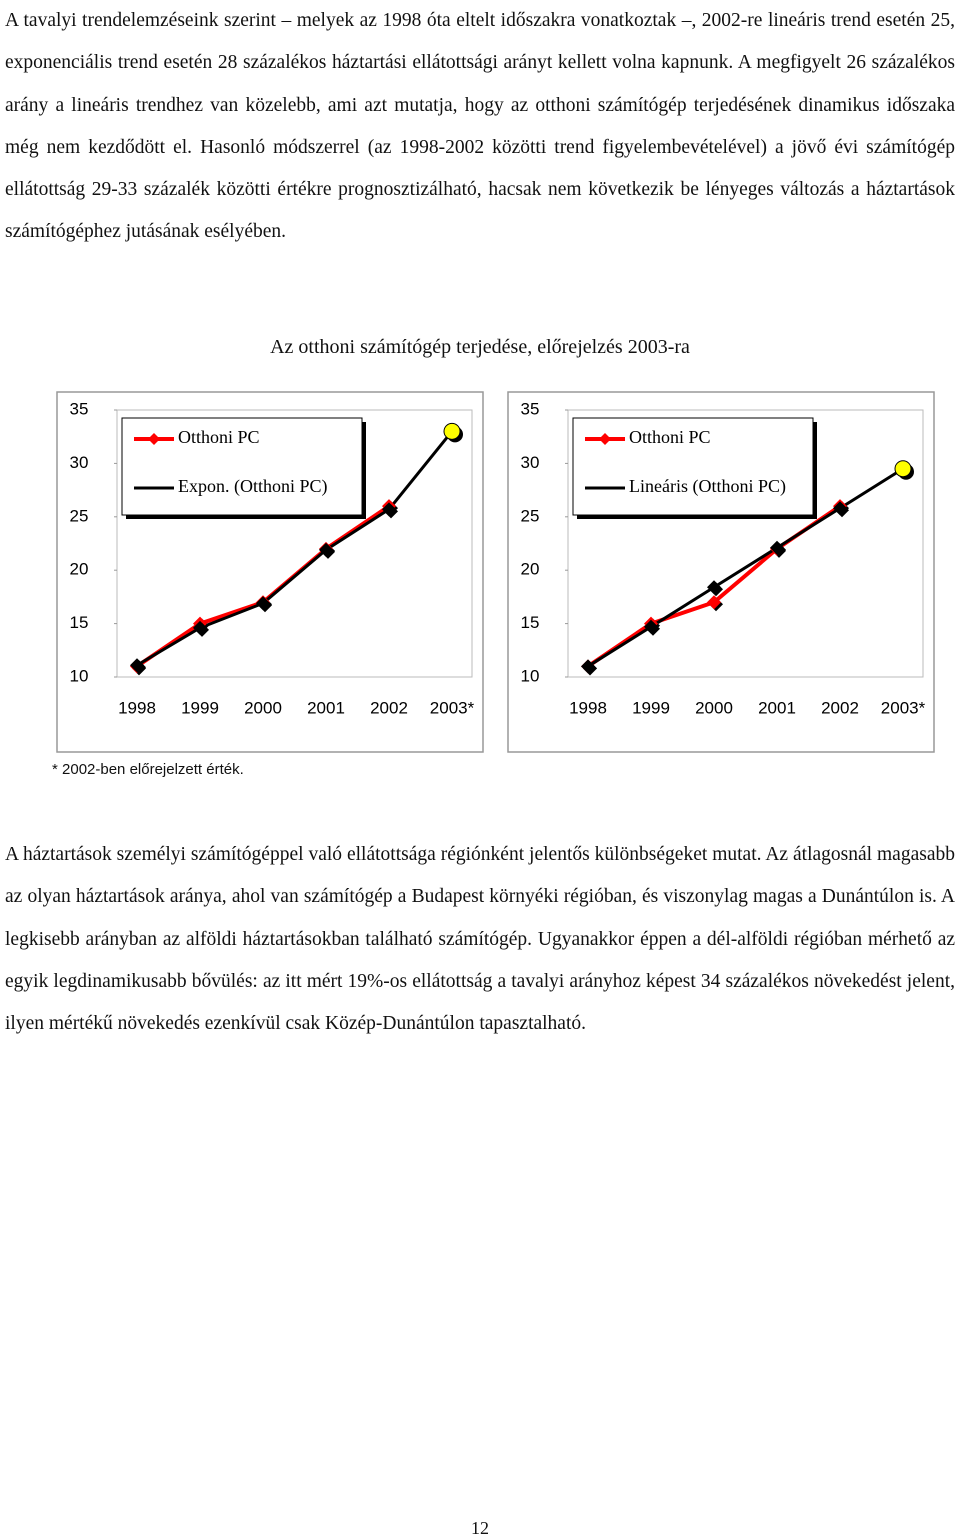  I want to click on legend-label: Expon. (Otthoni PC), so click(253, 486).